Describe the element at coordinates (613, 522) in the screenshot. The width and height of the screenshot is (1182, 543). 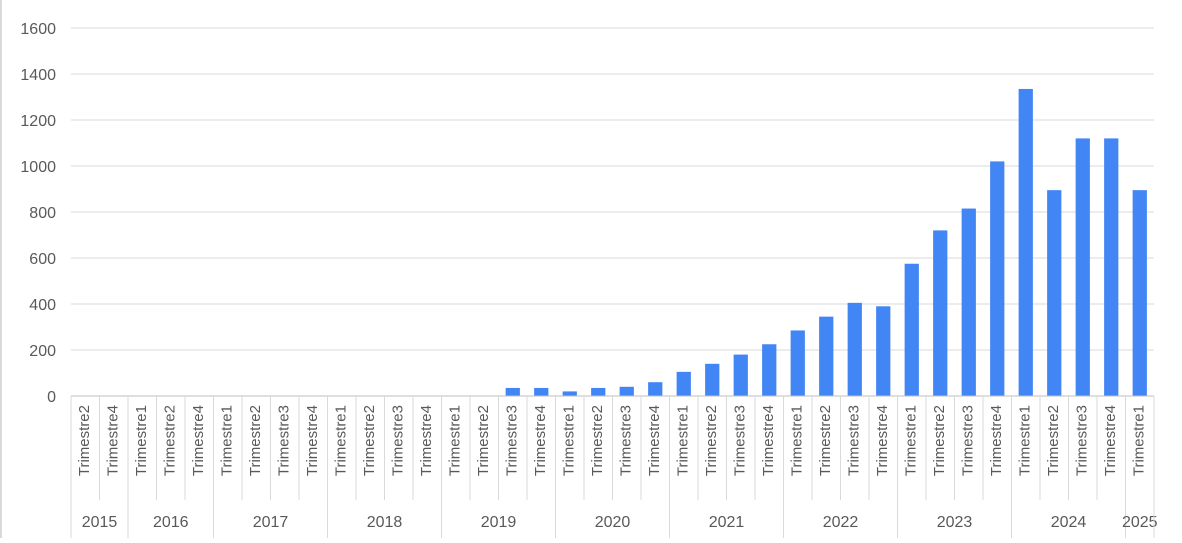
I see `year-label: 2020` at that location.